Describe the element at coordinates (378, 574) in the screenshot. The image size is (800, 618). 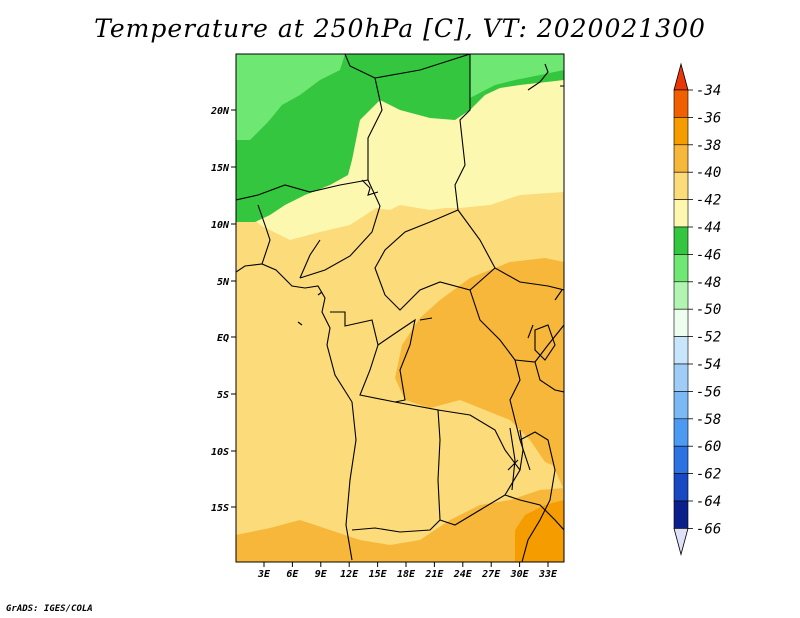
I see `lon-tick-label: 15E` at that location.